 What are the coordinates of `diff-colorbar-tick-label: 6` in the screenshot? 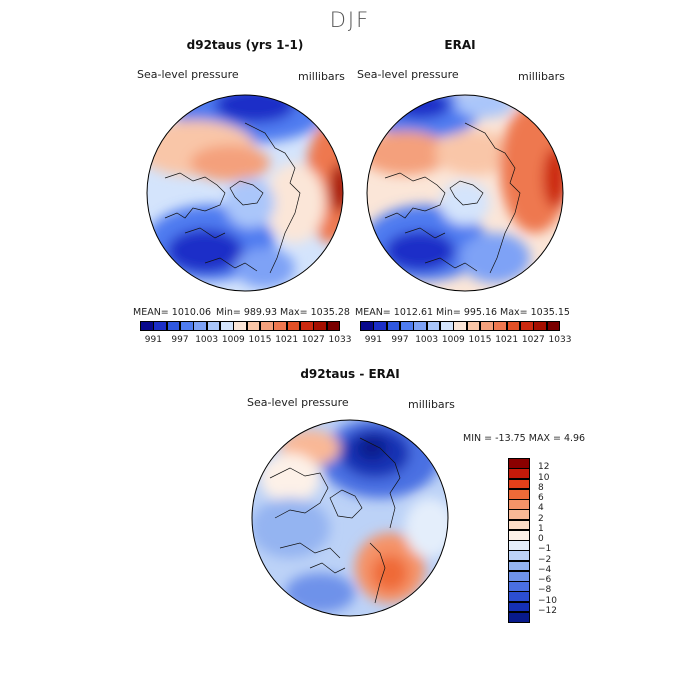 It's located at (541, 498).